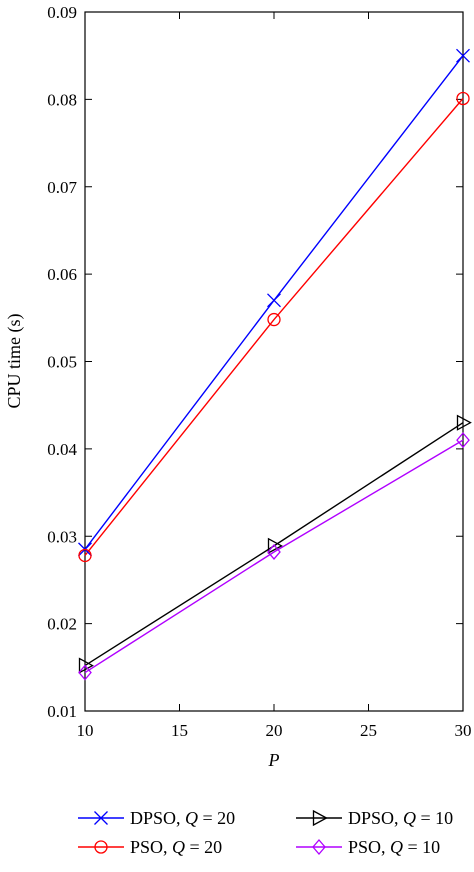 This screenshot has height=872, width=474. Describe the element at coordinates (62, 624) in the screenshot. I see `y-tick-label: 0.02` at that location.